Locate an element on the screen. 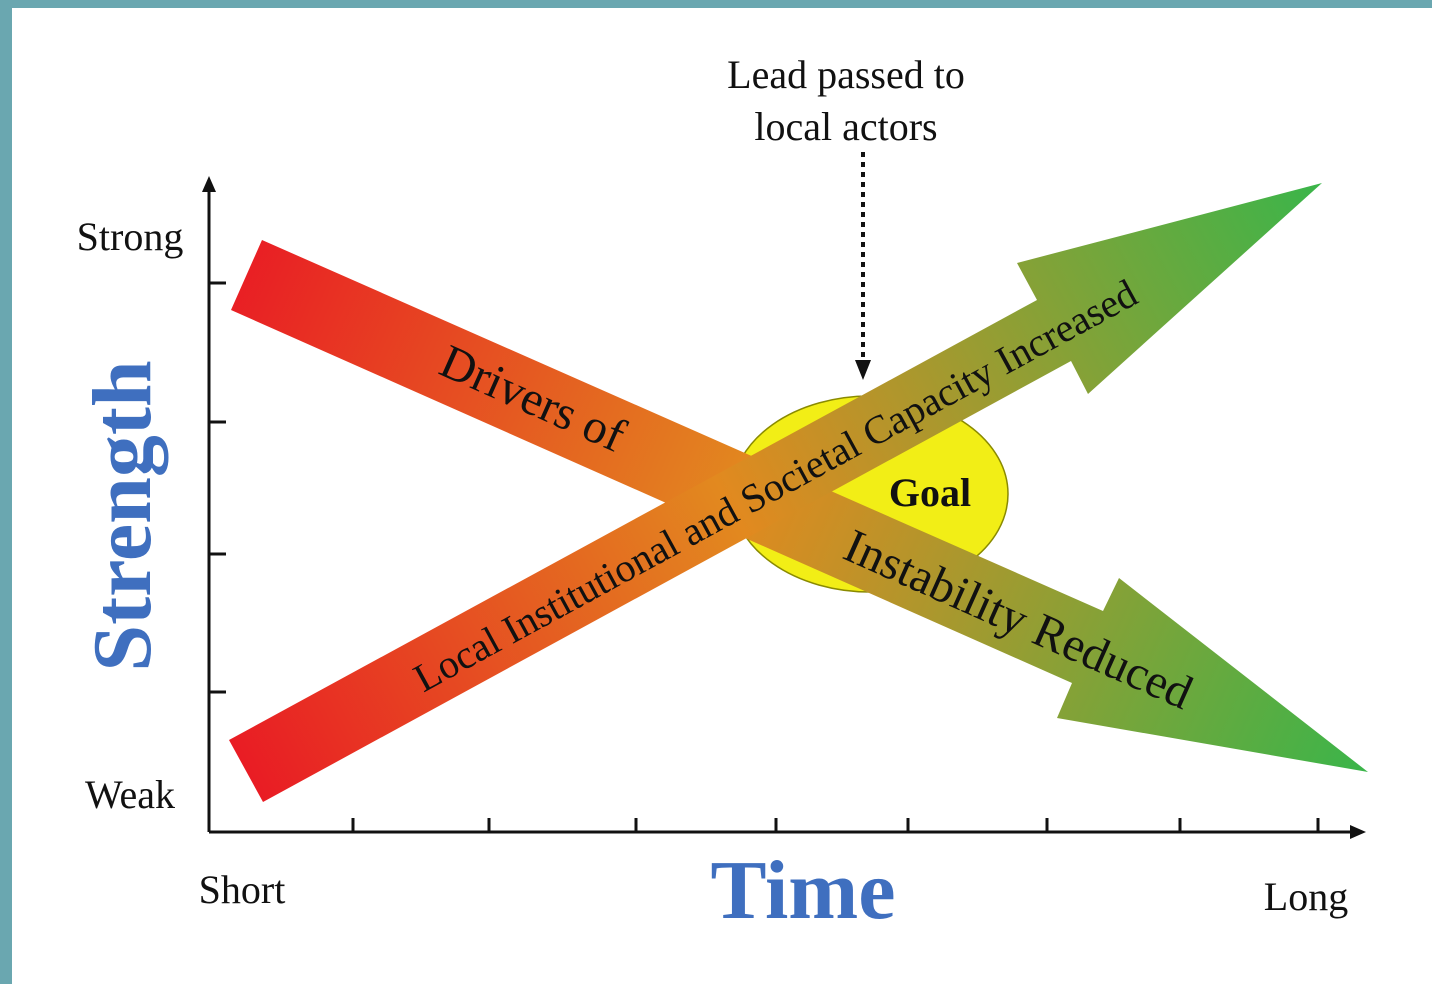 The image size is (1432, 984). annotation-line-1: Lead passed to is located at coordinates (846, 74).